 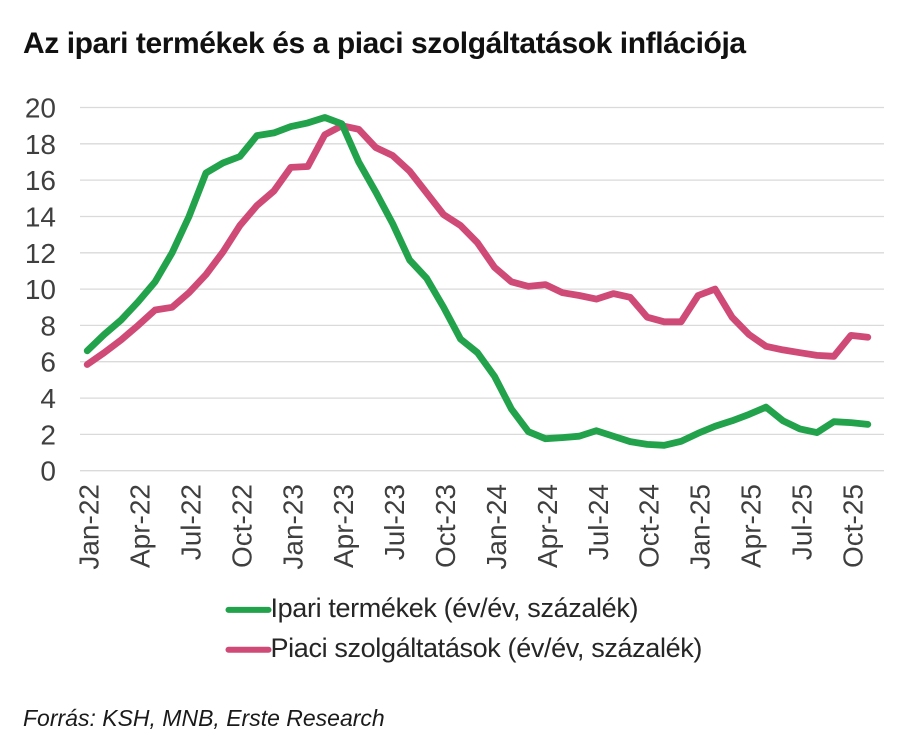 What do you see at coordinates (191, 522) in the screenshot?
I see `svg-text: Jul-22` at bounding box center [191, 522].